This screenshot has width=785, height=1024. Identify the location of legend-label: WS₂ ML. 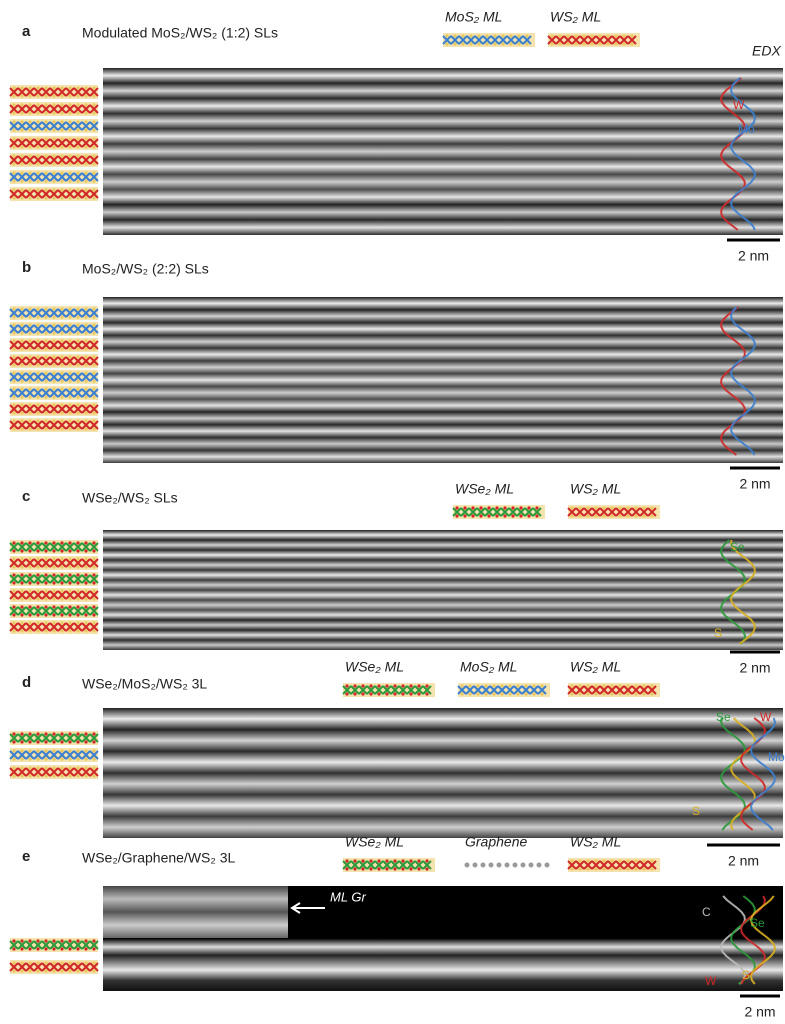
(595, 489).